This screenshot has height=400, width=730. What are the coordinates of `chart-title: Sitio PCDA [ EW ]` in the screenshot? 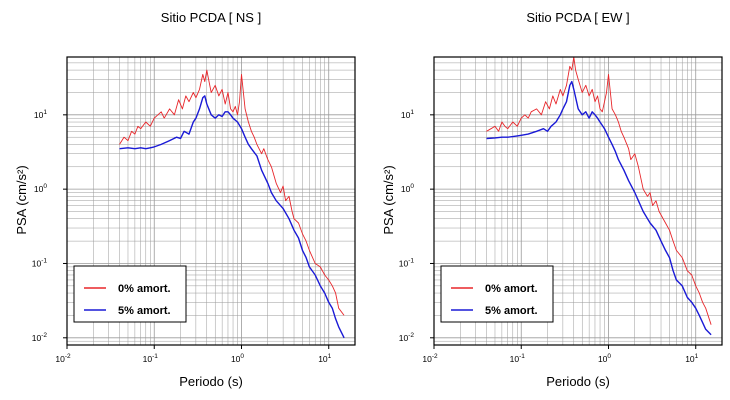 It's located at (577, 17).